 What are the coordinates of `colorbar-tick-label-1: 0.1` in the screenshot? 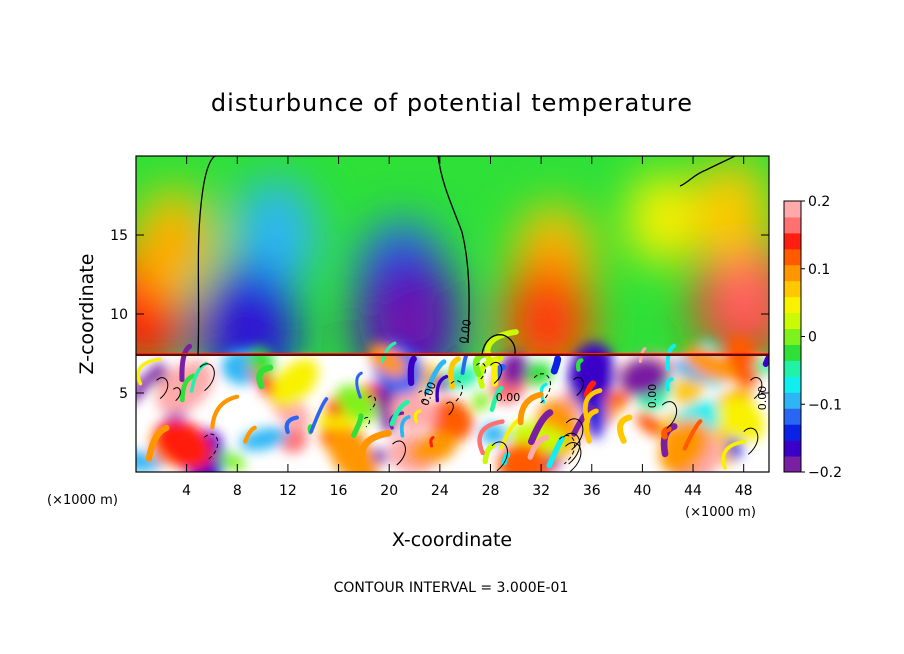 It's located at (819, 270).